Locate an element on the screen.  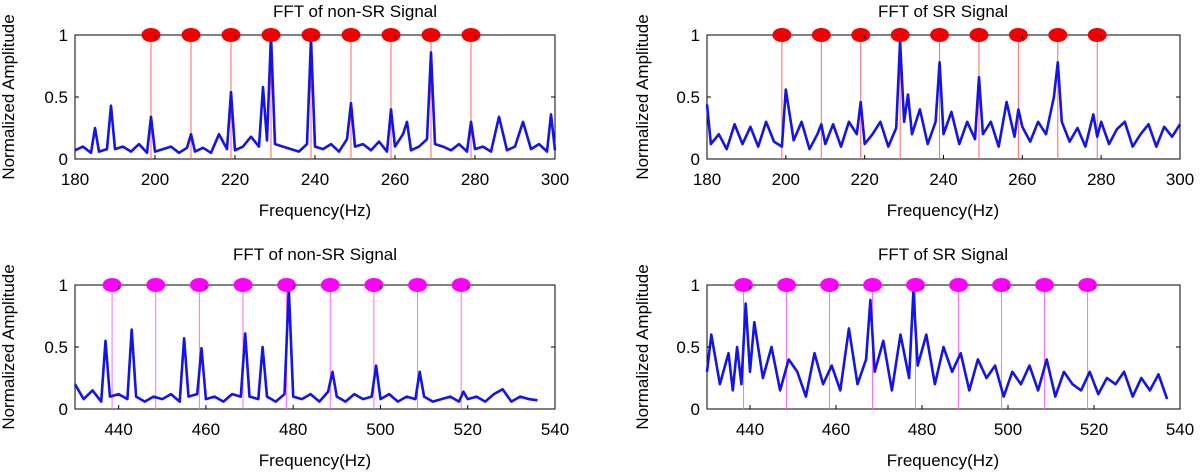
x-tick-label: 200 is located at coordinates (786, 179).